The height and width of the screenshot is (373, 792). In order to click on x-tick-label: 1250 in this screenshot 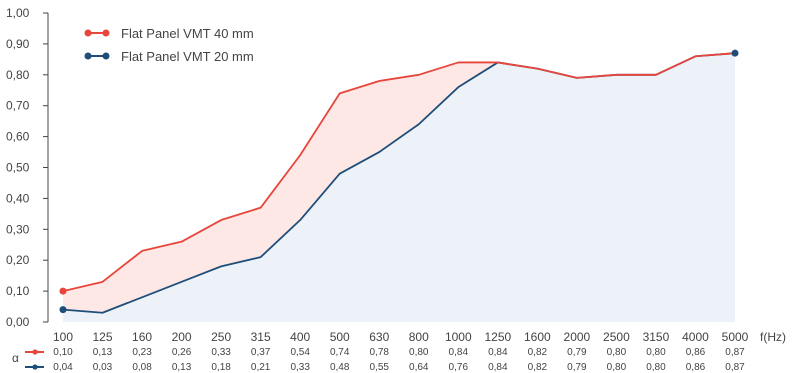, I will do `click(497, 337)`.